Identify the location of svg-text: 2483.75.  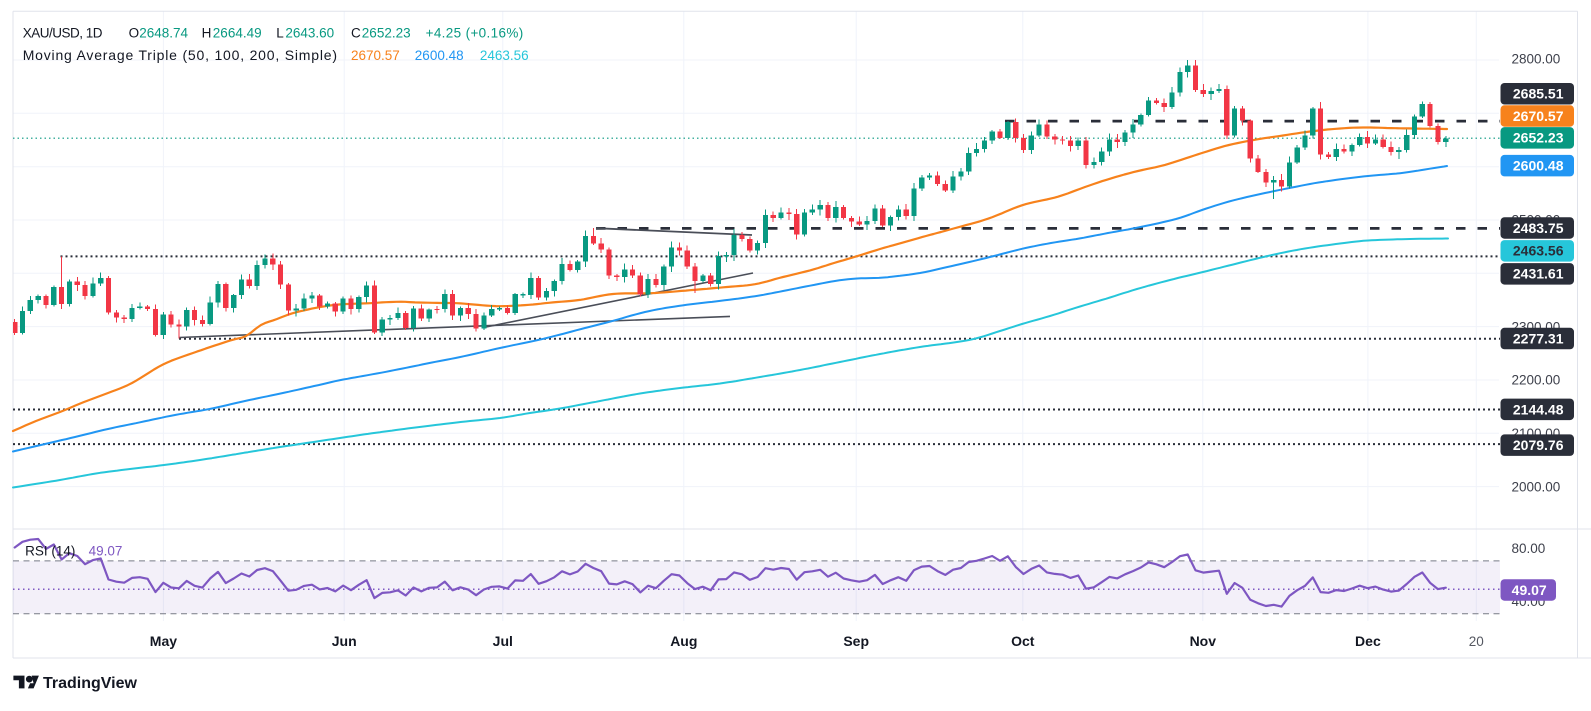
(1538, 228).